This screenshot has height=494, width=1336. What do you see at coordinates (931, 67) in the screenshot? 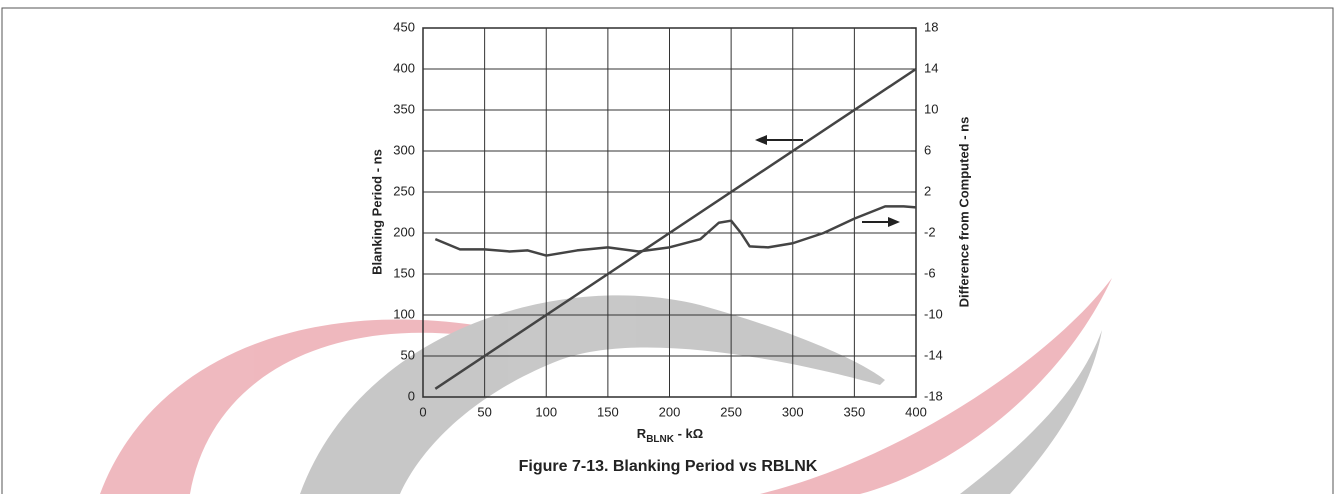
I see `y2-tick-label: 14` at bounding box center [931, 67].